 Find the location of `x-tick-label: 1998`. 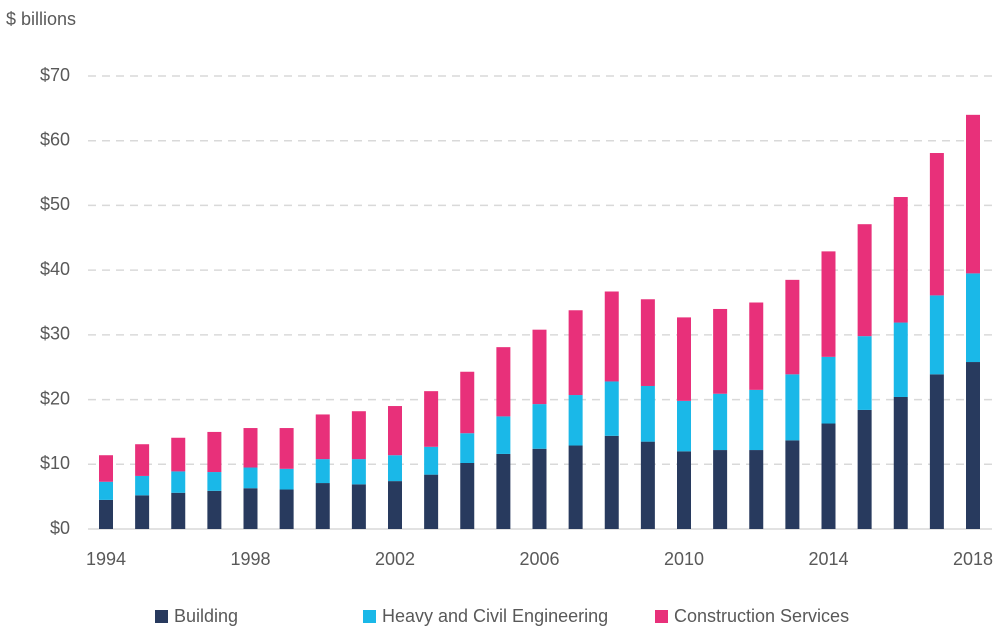

x-tick-label: 1998 is located at coordinates (250, 559).